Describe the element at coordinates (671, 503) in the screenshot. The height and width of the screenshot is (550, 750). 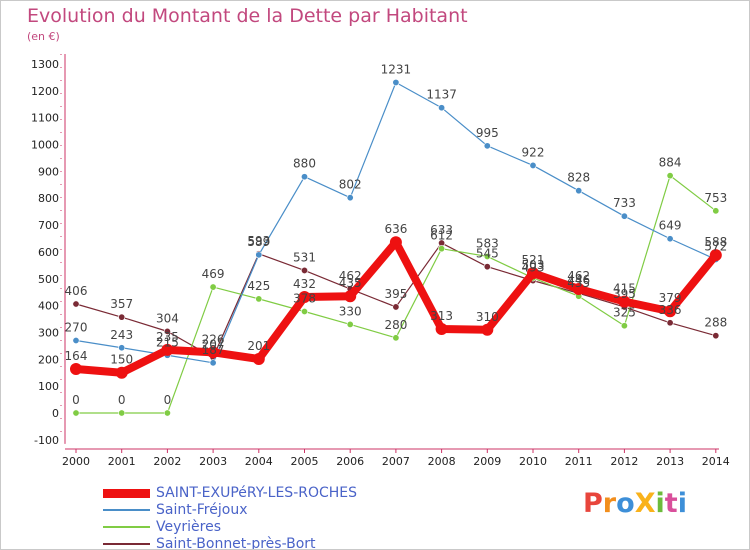
I see `logo-letter: t` at that location.